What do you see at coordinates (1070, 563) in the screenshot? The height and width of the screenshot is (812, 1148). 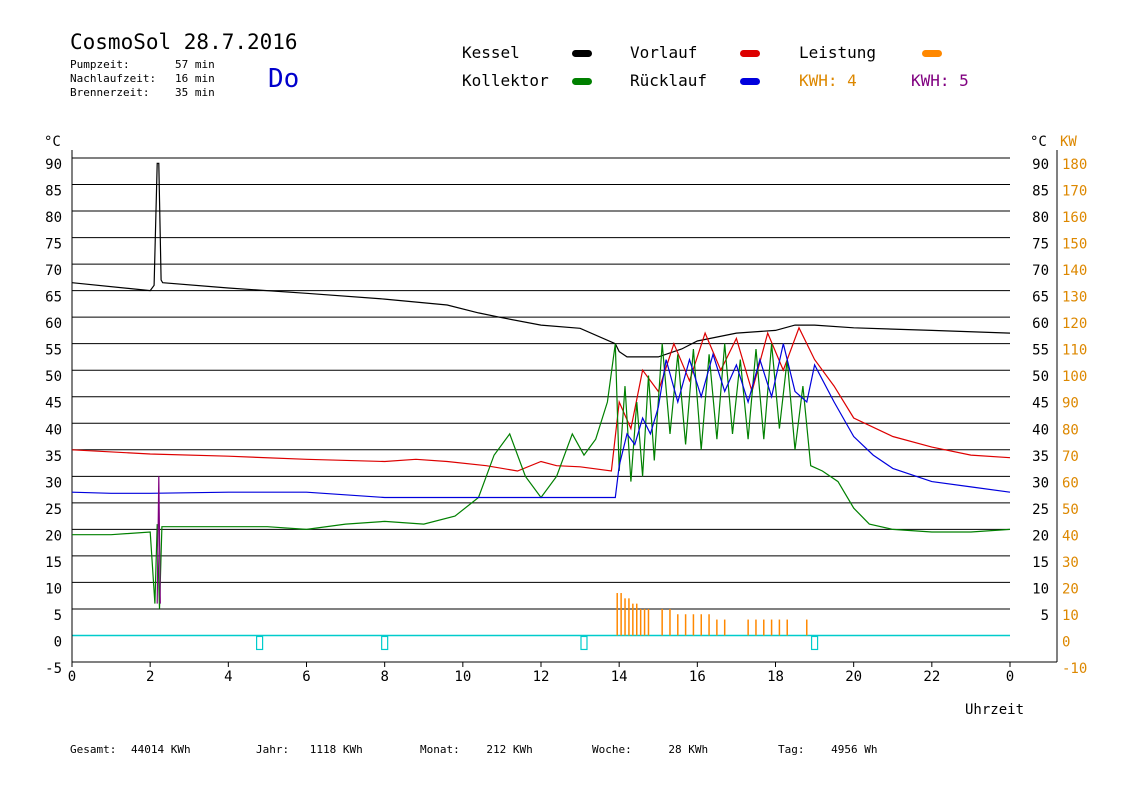 I see `y-tick-kw: 30` at bounding box center [1070, 563].